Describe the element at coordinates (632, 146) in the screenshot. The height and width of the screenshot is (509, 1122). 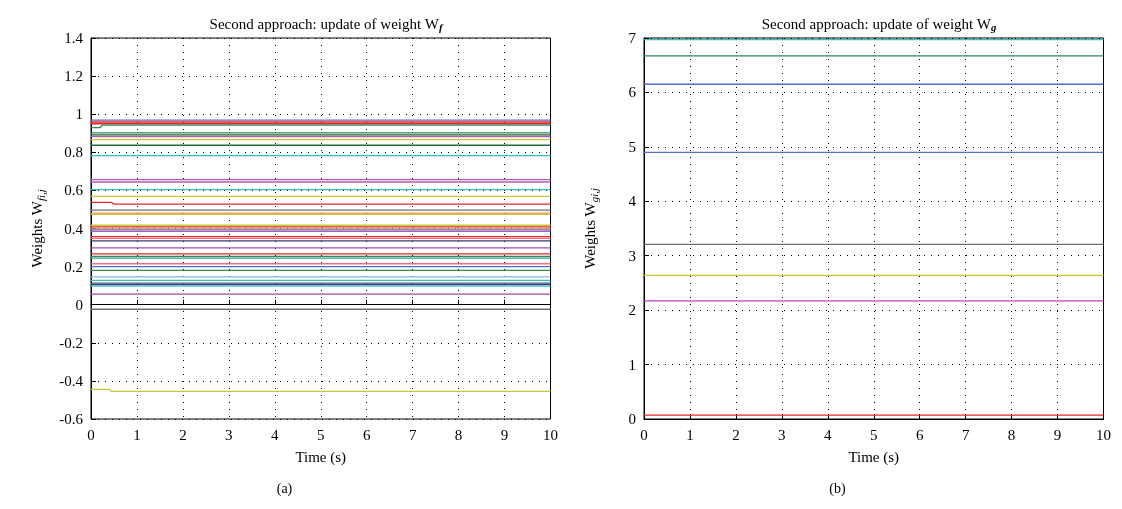
I see `y-tick-label: 5` at that location.